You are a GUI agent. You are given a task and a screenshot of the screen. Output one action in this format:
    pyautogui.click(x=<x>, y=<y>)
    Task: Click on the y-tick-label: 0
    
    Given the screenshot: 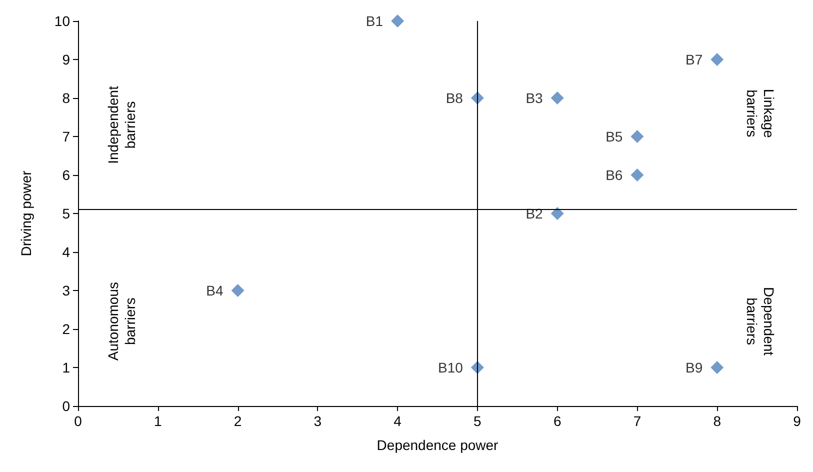 What is the action you would take?
    pyautogui.click(x=66, y=406)
    